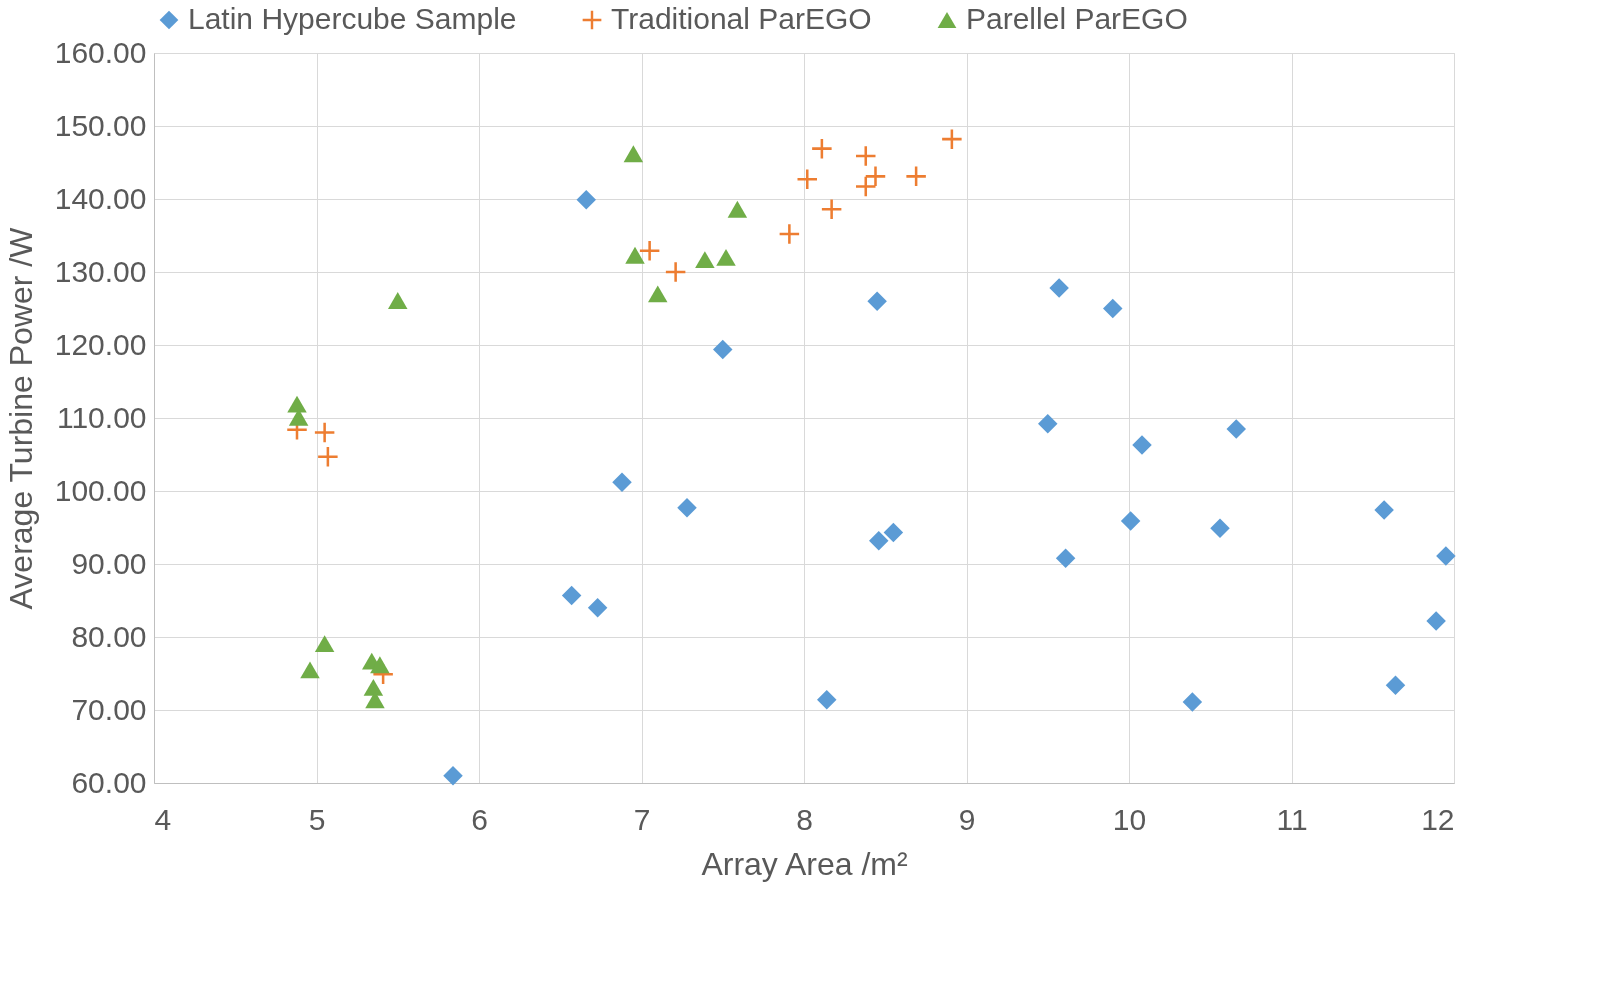 The width and height of the screenshot is (1612, 1000). Describe the element at coordinates (804, 863) in the screenshot. I see `x-axis-title: Array Area /m²` at that location.